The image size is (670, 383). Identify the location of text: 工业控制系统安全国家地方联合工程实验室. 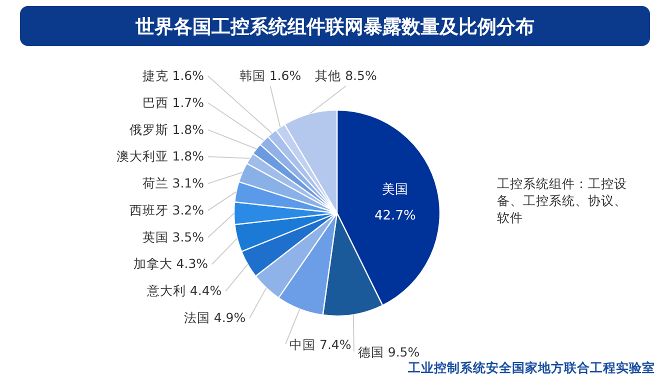
(531, 367).